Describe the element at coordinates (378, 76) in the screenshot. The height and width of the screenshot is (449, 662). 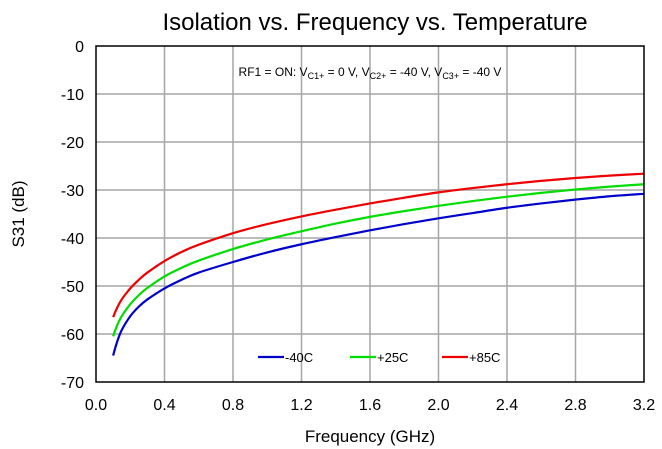
I see `annotation-sub2: C2+` at that location.